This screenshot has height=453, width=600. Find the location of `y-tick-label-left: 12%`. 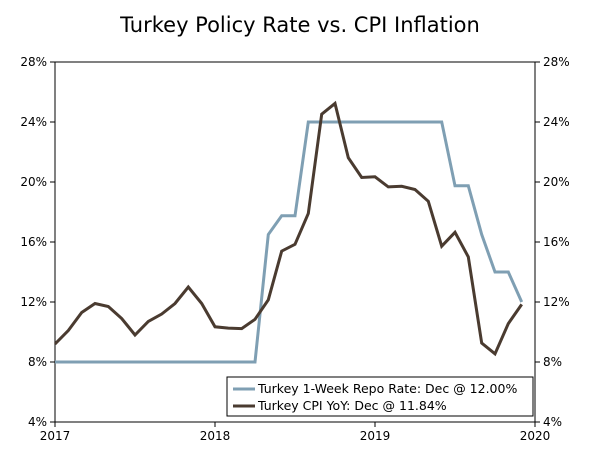

y-tick-label-left: 12% is located at coordinates (33, 302).